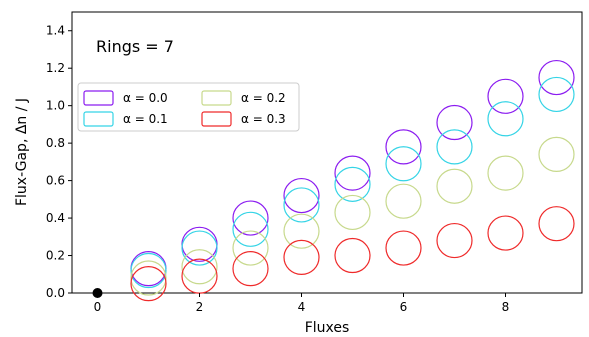 The width and height of the screenshot is (589, 337). I want to click on y-tick-label-0.4: 0.4, so click(55, 218).